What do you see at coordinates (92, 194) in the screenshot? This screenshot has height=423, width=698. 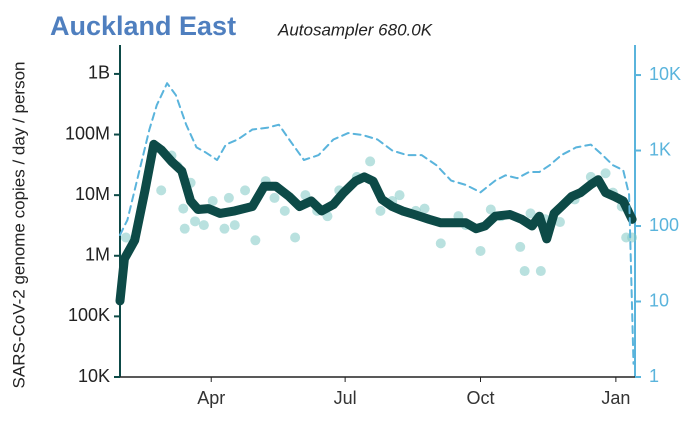 I see `y-tick-label: 10M` at bounding box center [92, 194].